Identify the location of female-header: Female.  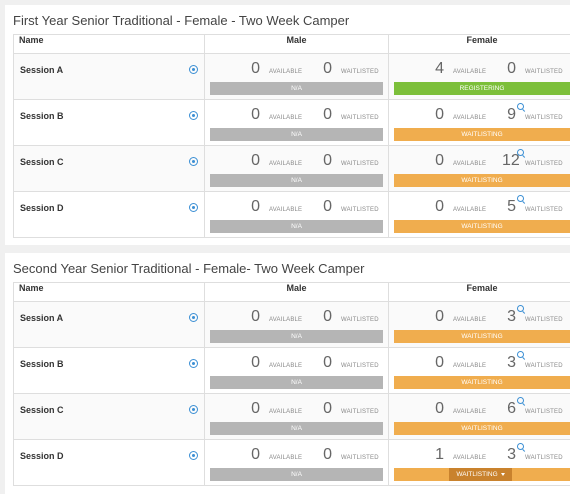
(479, 292).